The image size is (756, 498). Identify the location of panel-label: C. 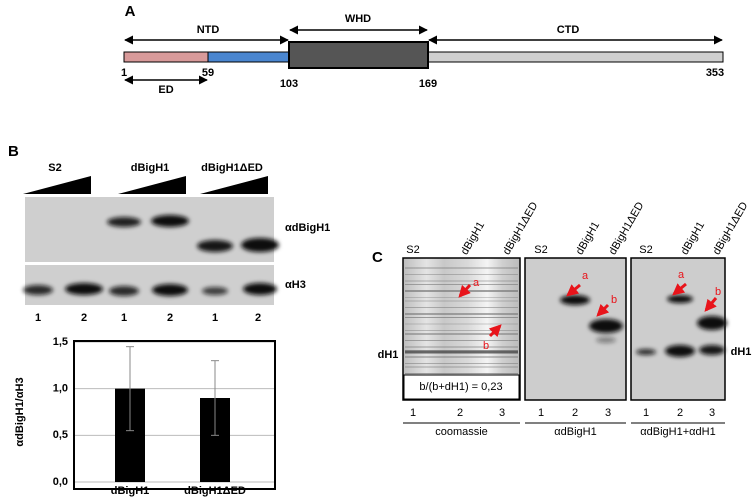
(377, 257).